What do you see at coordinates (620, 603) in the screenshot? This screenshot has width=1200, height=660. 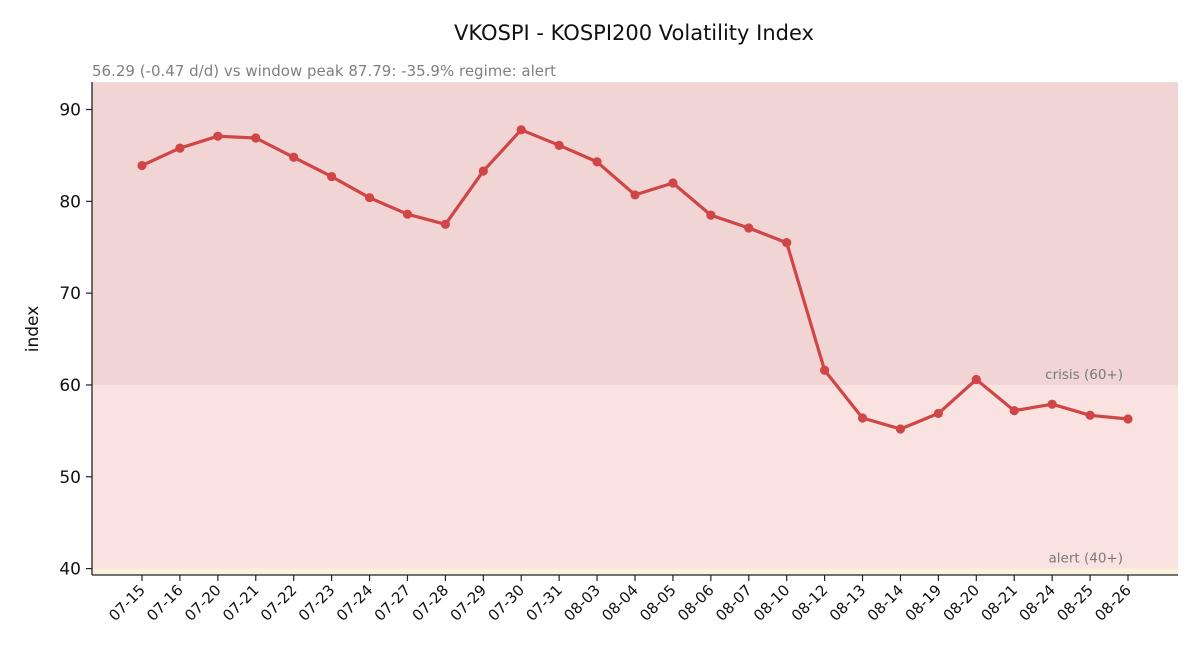 I see `x-tick-label: 08-04` at bounding box center [620, 603].